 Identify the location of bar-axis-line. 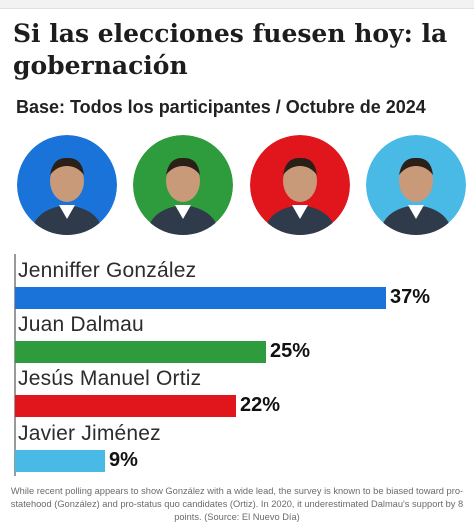
(15, 365).